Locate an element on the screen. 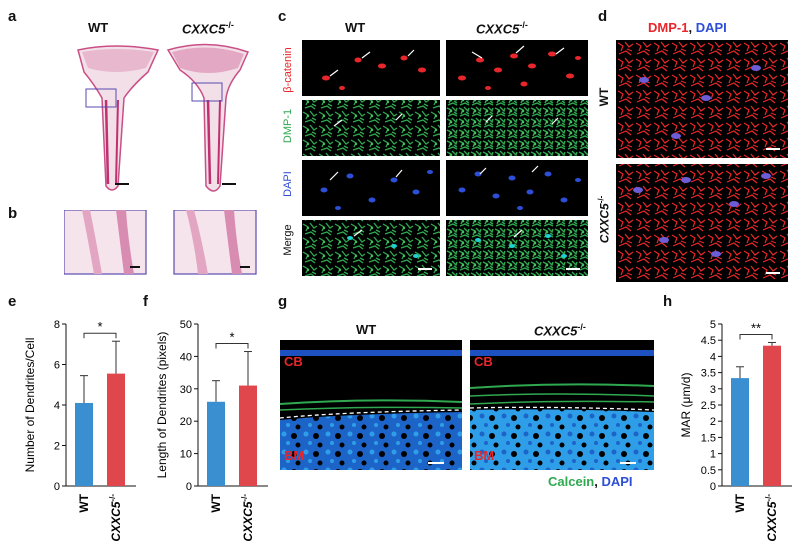  panel-d-images is located at coordinates (702, 161).